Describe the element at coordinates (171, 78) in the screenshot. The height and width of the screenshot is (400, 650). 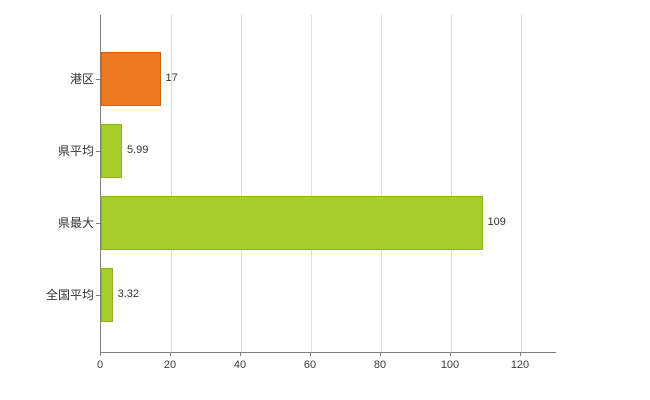
I see `value-label: 17` at that location.